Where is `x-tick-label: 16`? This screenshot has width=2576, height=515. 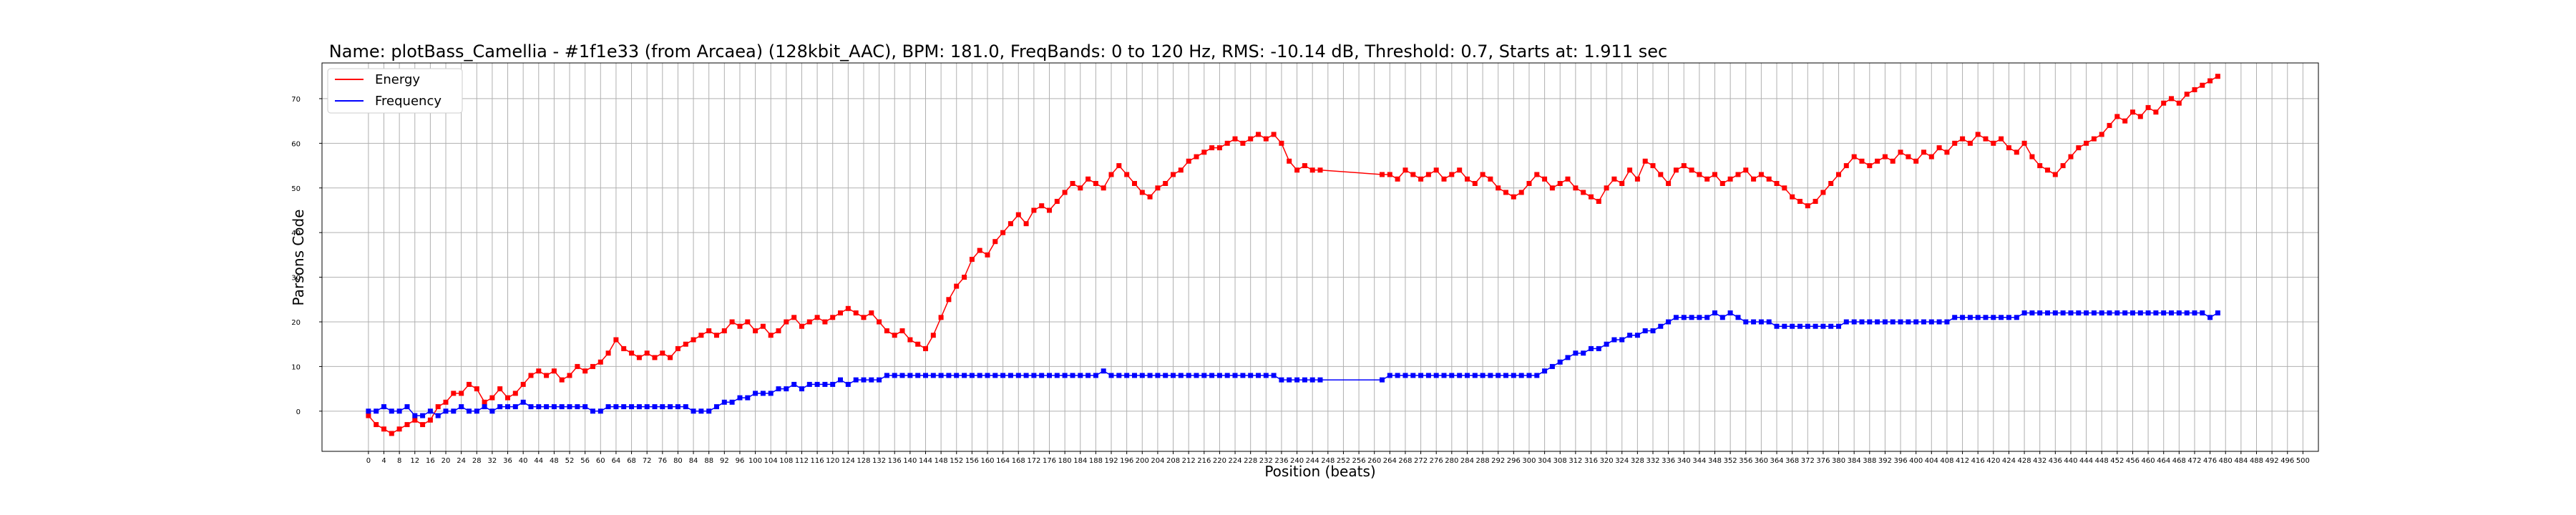 x-tick-label: 16 is located at coordinates (430, 461).